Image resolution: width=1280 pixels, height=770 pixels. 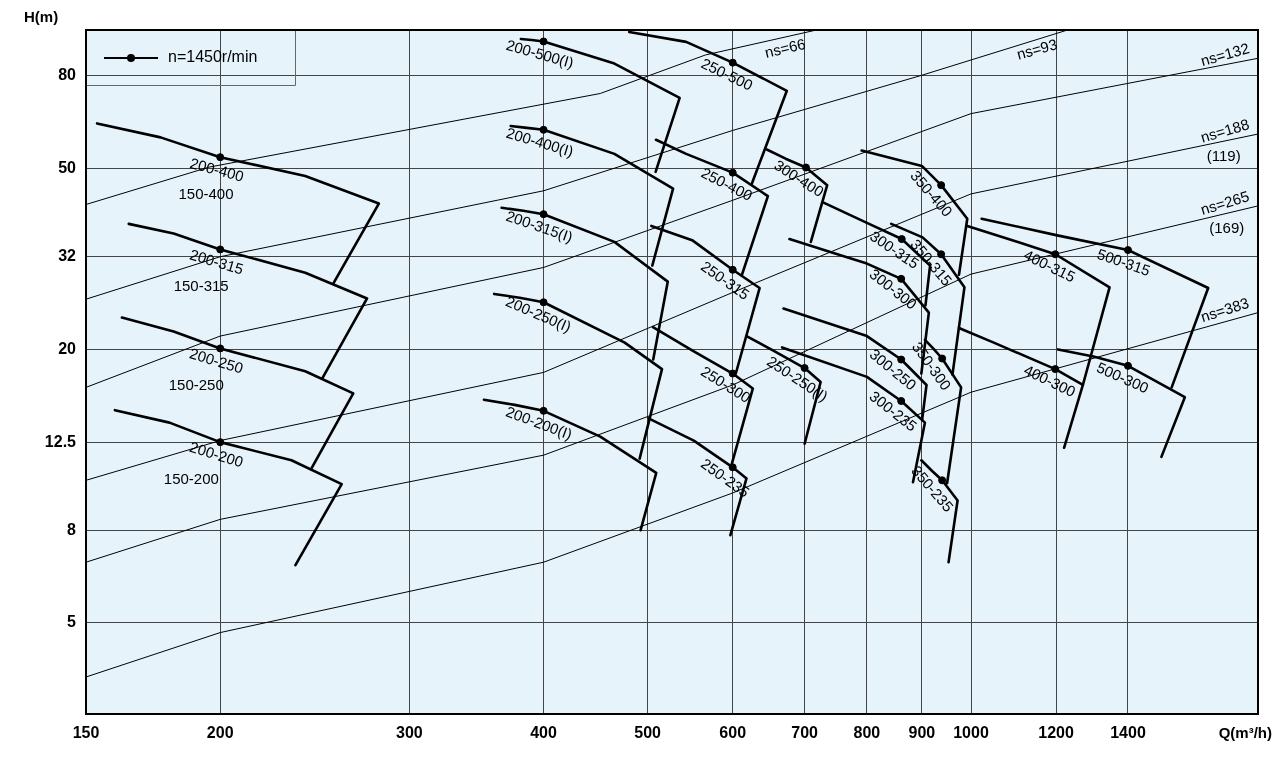 What do you see at coordinates (1227, 228) in the screenshot?
I see `annotation: (169)` at bounding box center [1227, 228].